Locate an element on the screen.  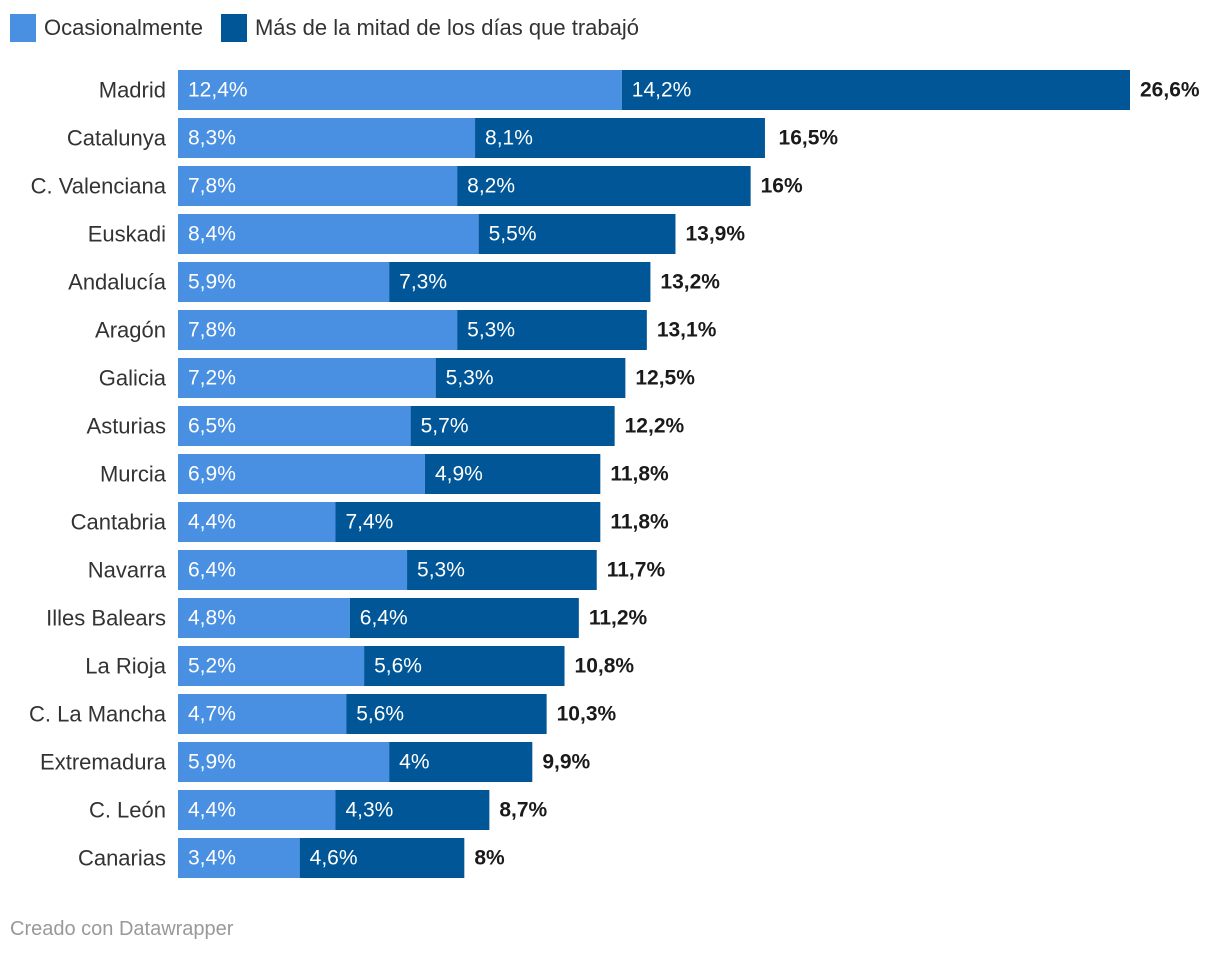
total-label-aragon: 13,1% is located at coordinates (687, 330).